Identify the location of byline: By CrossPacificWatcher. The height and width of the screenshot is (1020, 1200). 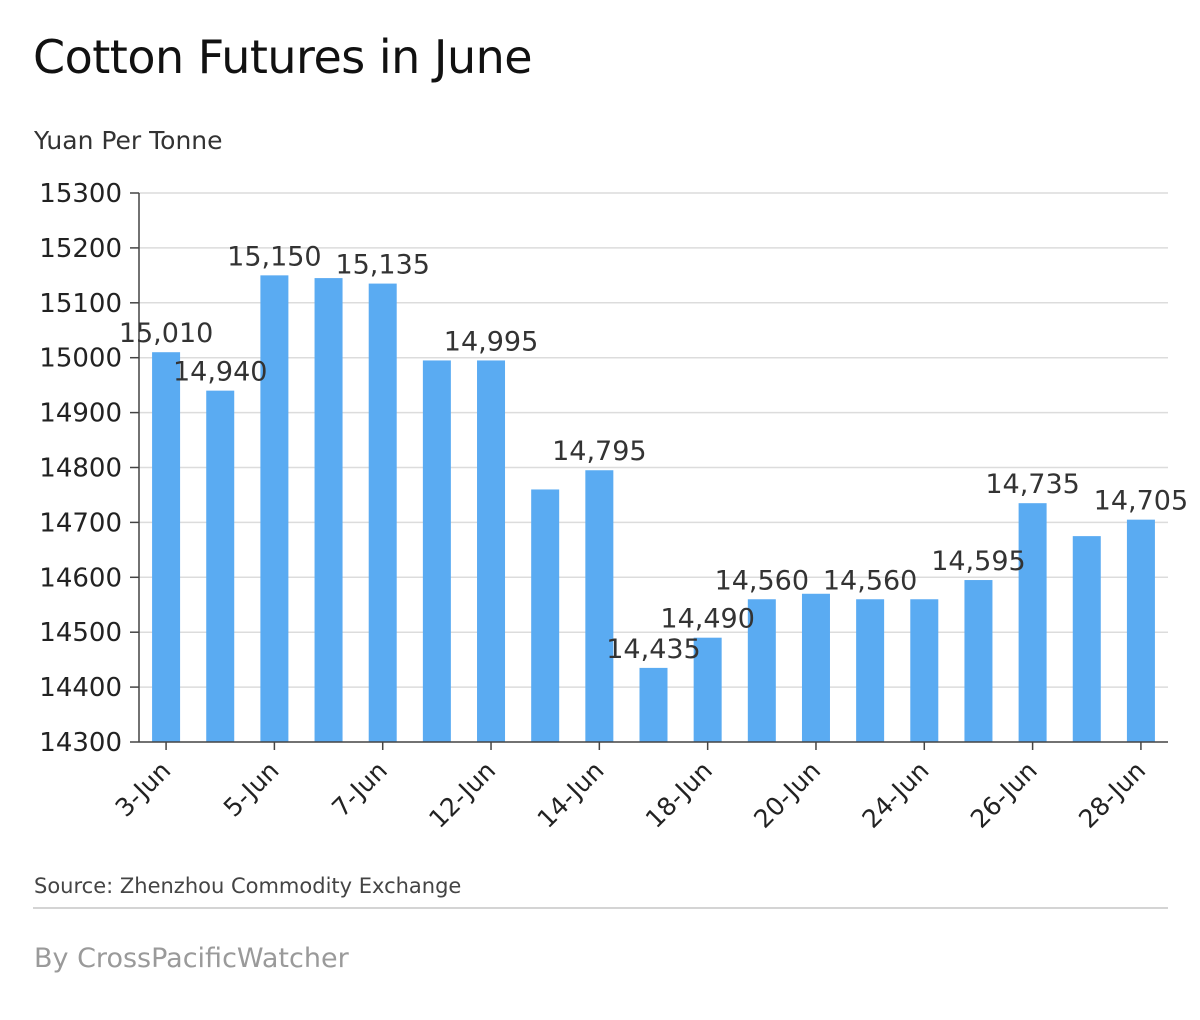
(191, 958).